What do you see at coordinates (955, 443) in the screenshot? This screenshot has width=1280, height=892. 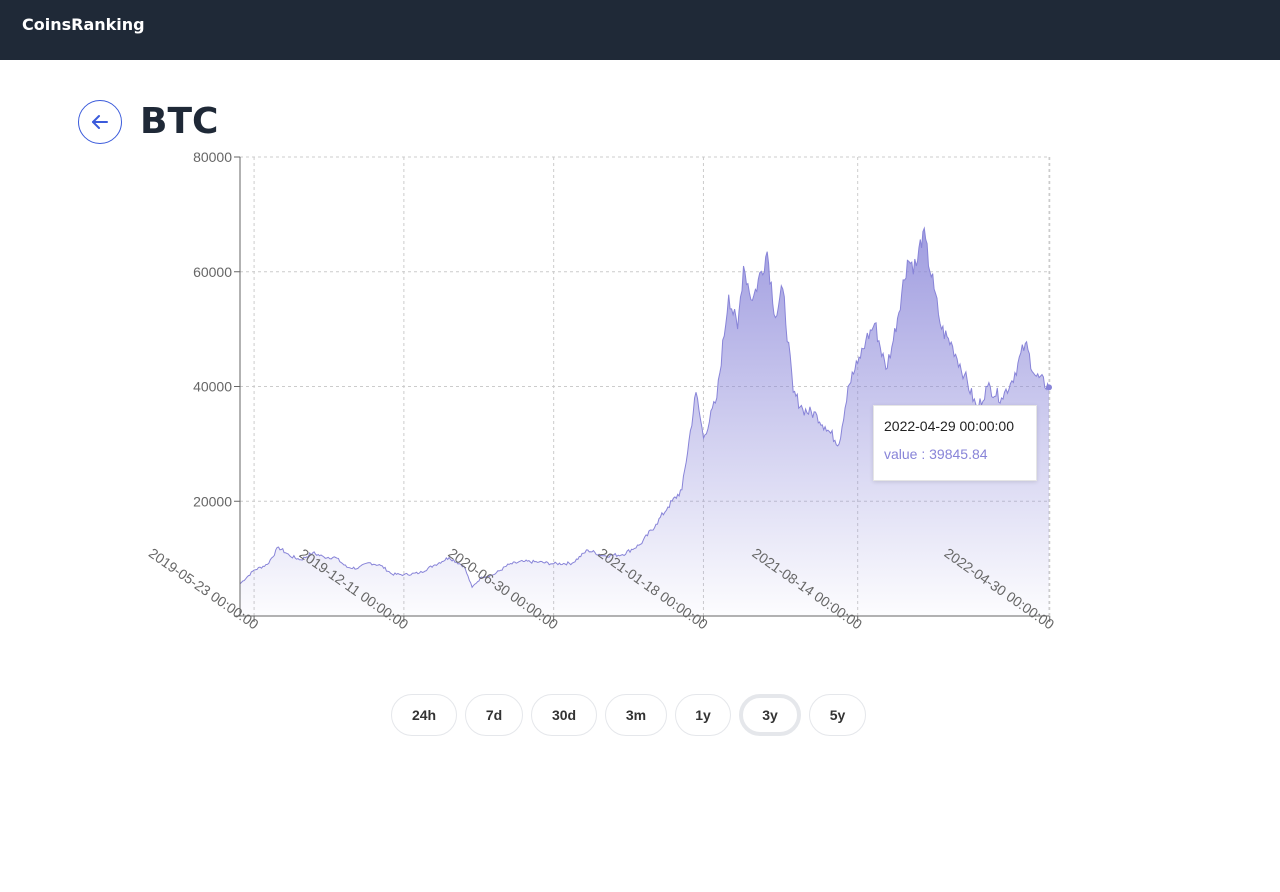 I see `chart-tooltip: 2022-04-29 00:00:00 value : 39845.84` at bounding box center [955, 443].